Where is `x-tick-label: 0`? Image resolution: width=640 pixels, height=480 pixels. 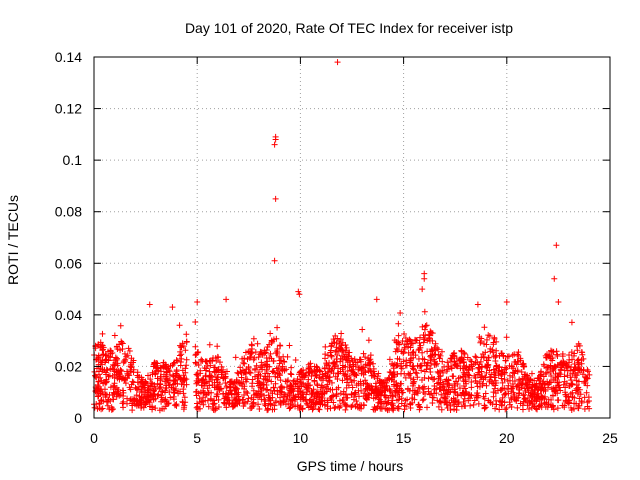 x-tick-label: 0 is located at coordinates (94, 438).